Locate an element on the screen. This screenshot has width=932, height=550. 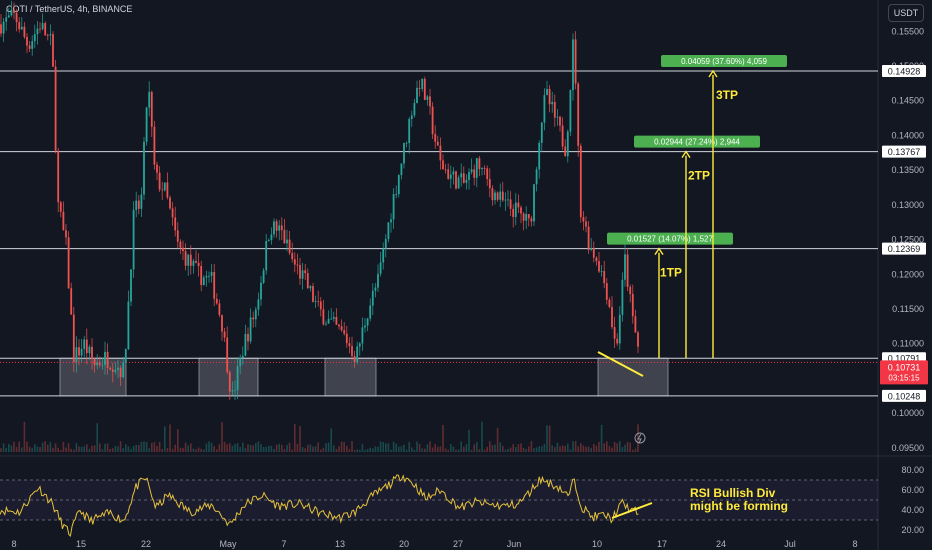
current-price-tag is located at coordinates (904, 372).